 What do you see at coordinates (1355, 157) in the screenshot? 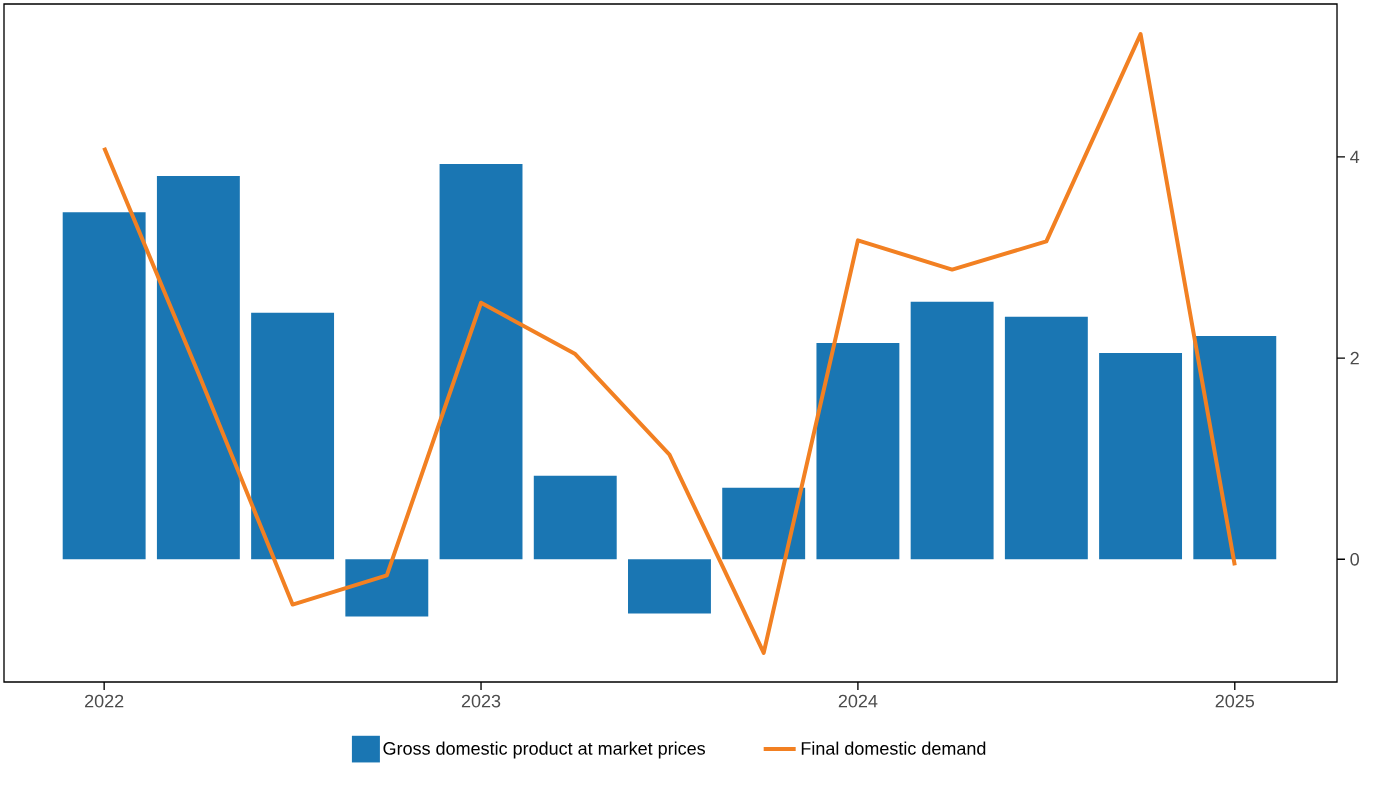
I see `y-tick-label: 4` at bounding box center [1355, 157].